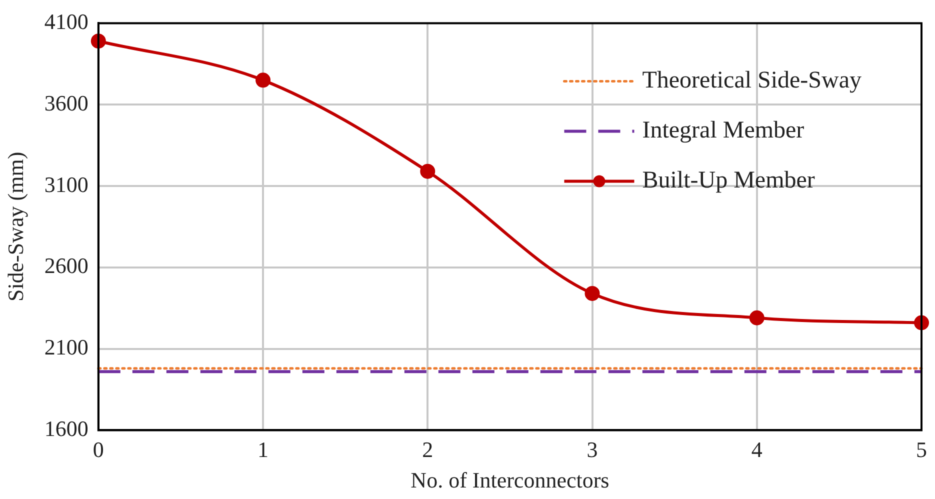  What do you see at coordinates (66, 347) in the screenshot?
I see `y-tick-label: 2100` at bounding box center [66, 347].